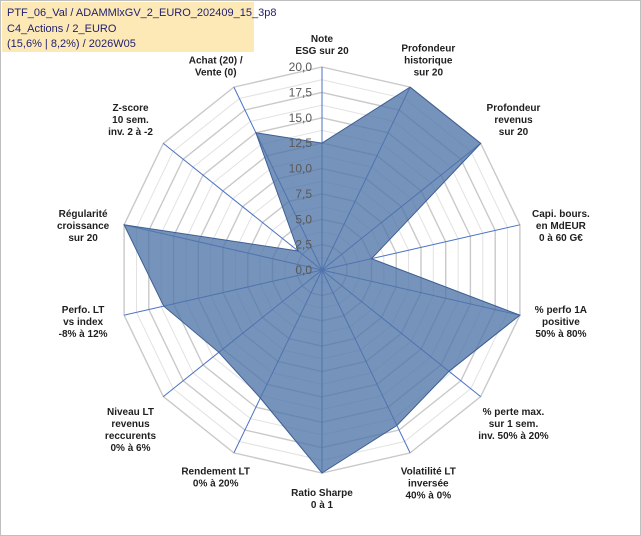  Describe the element at coordinates (513, 436) in the screenshot. I see `axis-label: inv. 50% à 20%` at that location.